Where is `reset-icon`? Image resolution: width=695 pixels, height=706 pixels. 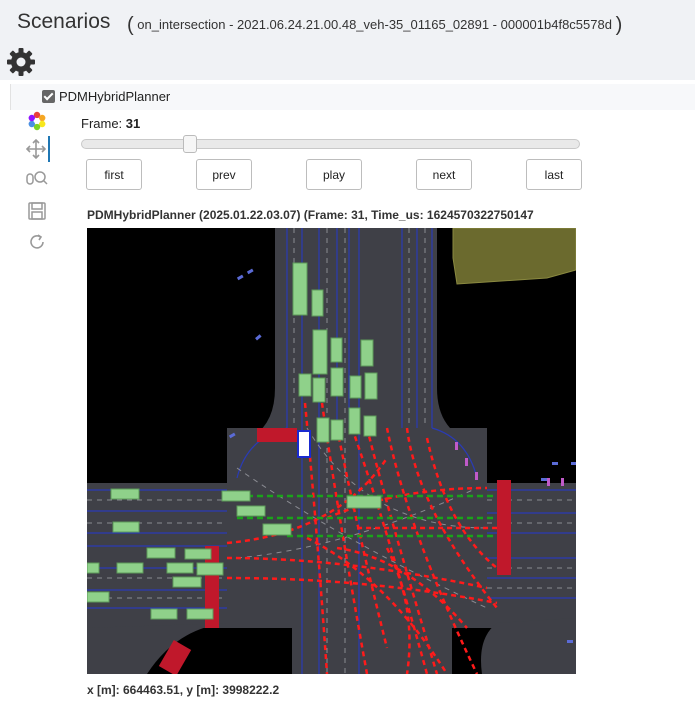 reset-icon is located at coordinates (37, 242).